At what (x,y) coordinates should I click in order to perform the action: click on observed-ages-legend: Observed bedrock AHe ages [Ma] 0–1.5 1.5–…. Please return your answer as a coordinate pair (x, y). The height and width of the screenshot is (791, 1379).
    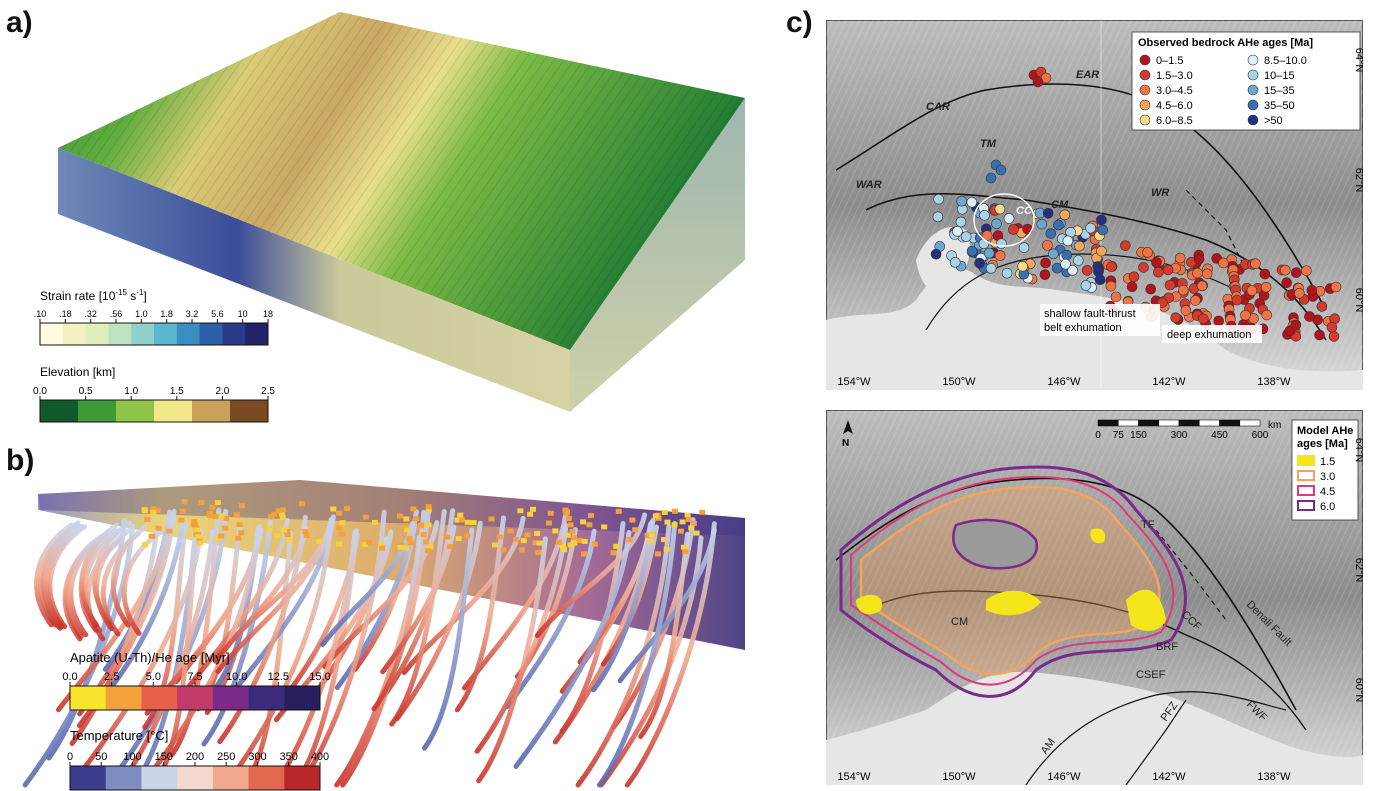
    Looking at the image, I should click on (1246, 81).